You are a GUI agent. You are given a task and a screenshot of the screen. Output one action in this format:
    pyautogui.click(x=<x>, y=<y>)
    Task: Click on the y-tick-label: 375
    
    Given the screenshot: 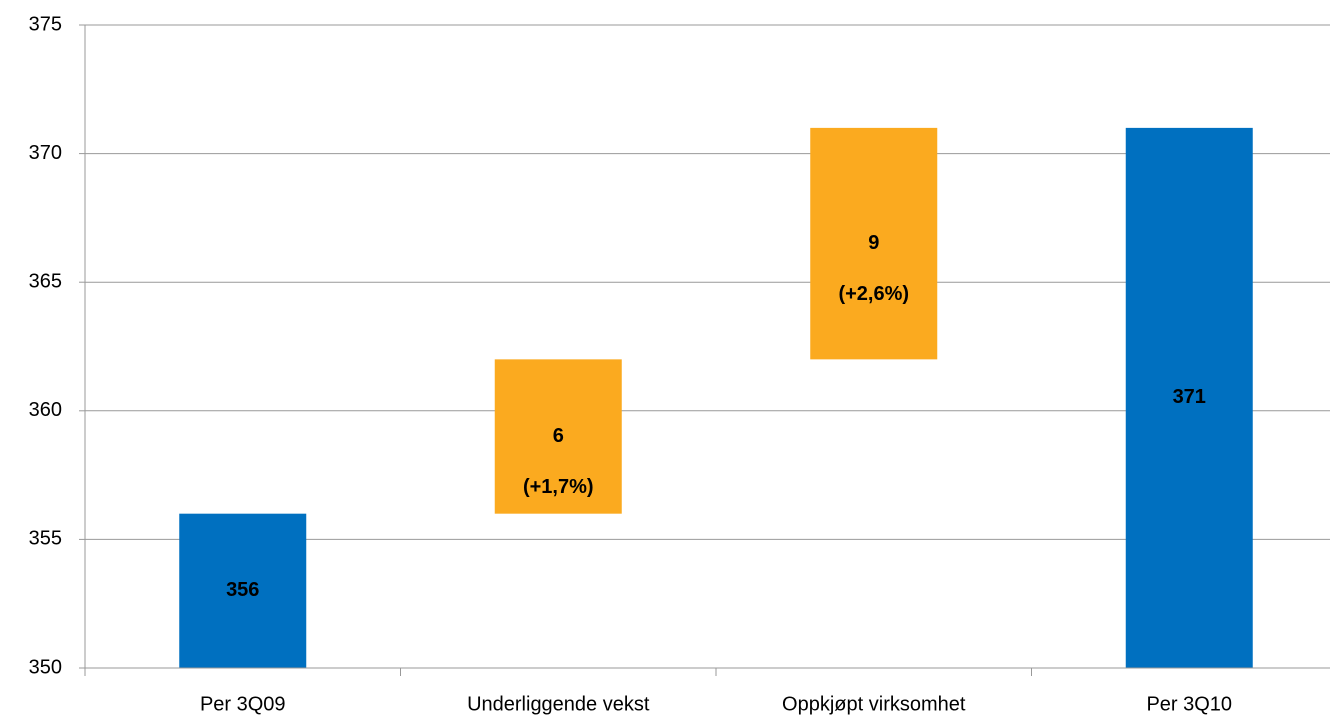 What is the action you would take?
    pyautogui.click(x=45, y=24)
    